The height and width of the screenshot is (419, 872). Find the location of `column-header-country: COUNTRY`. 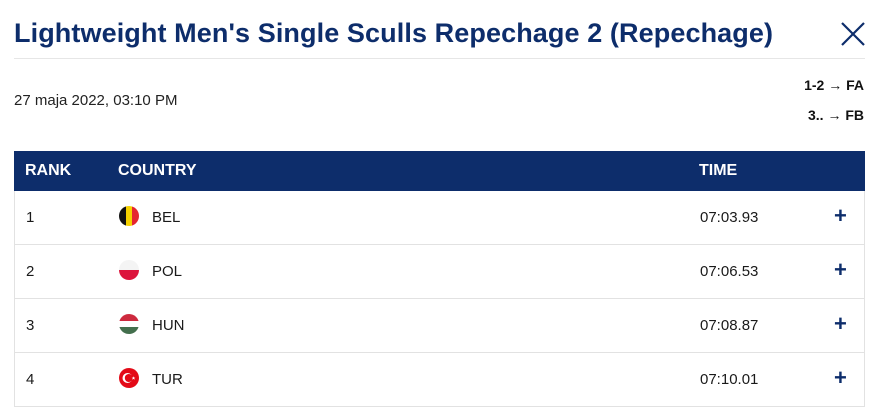

column-header-country: COUNTRY is located at coordinates (157, 170).